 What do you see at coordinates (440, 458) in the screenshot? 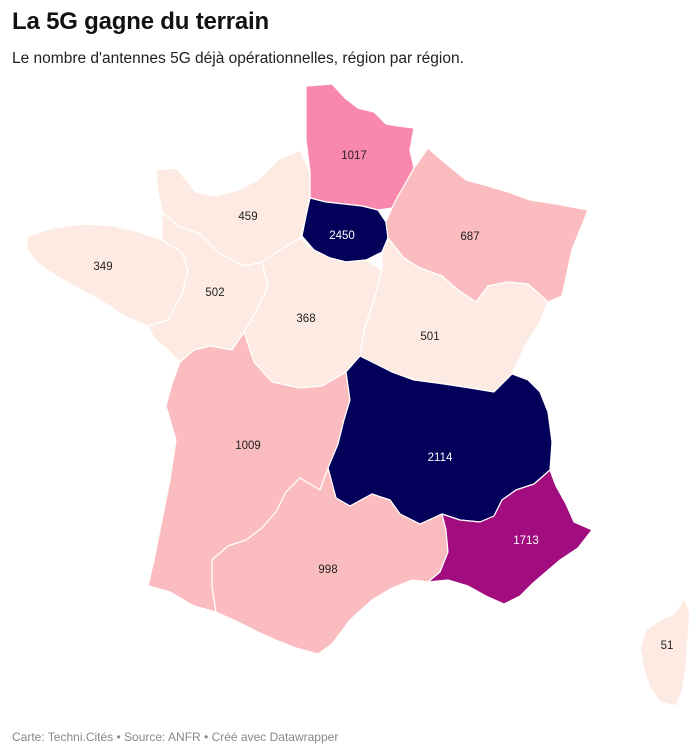
I see `value-label-auvergne-rhone-alpes: 2114` at bounding box center [440, 458].